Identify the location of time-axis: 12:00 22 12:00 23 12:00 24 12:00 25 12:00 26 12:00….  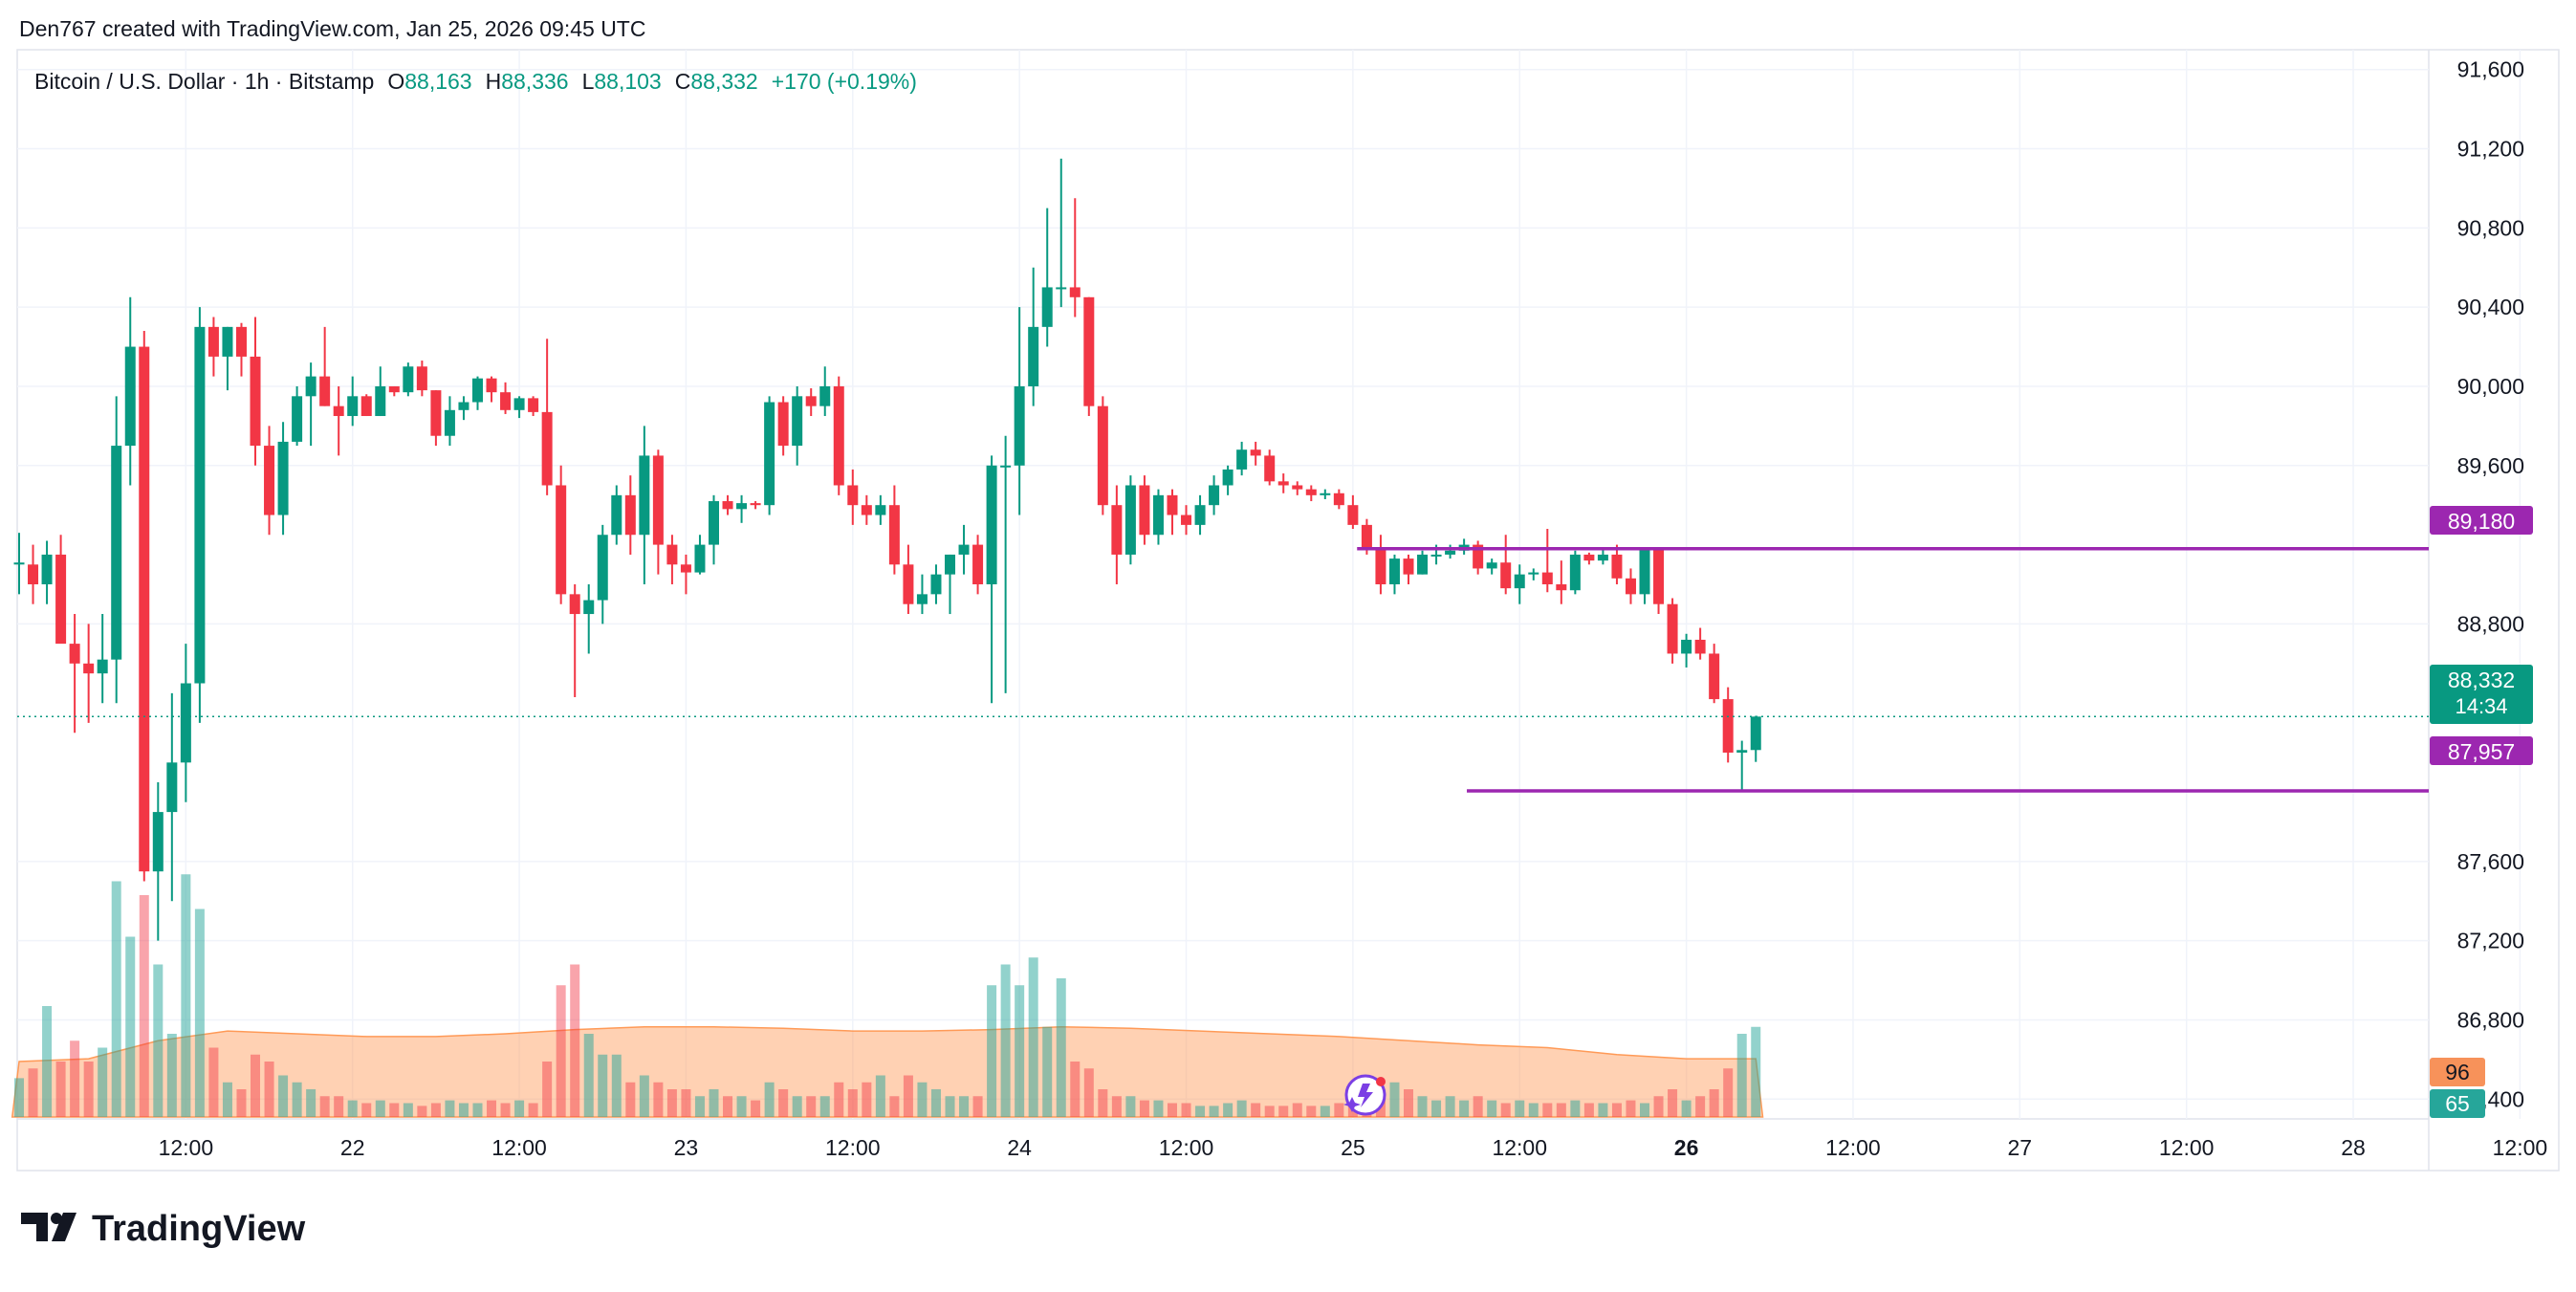
(1353, 1148).